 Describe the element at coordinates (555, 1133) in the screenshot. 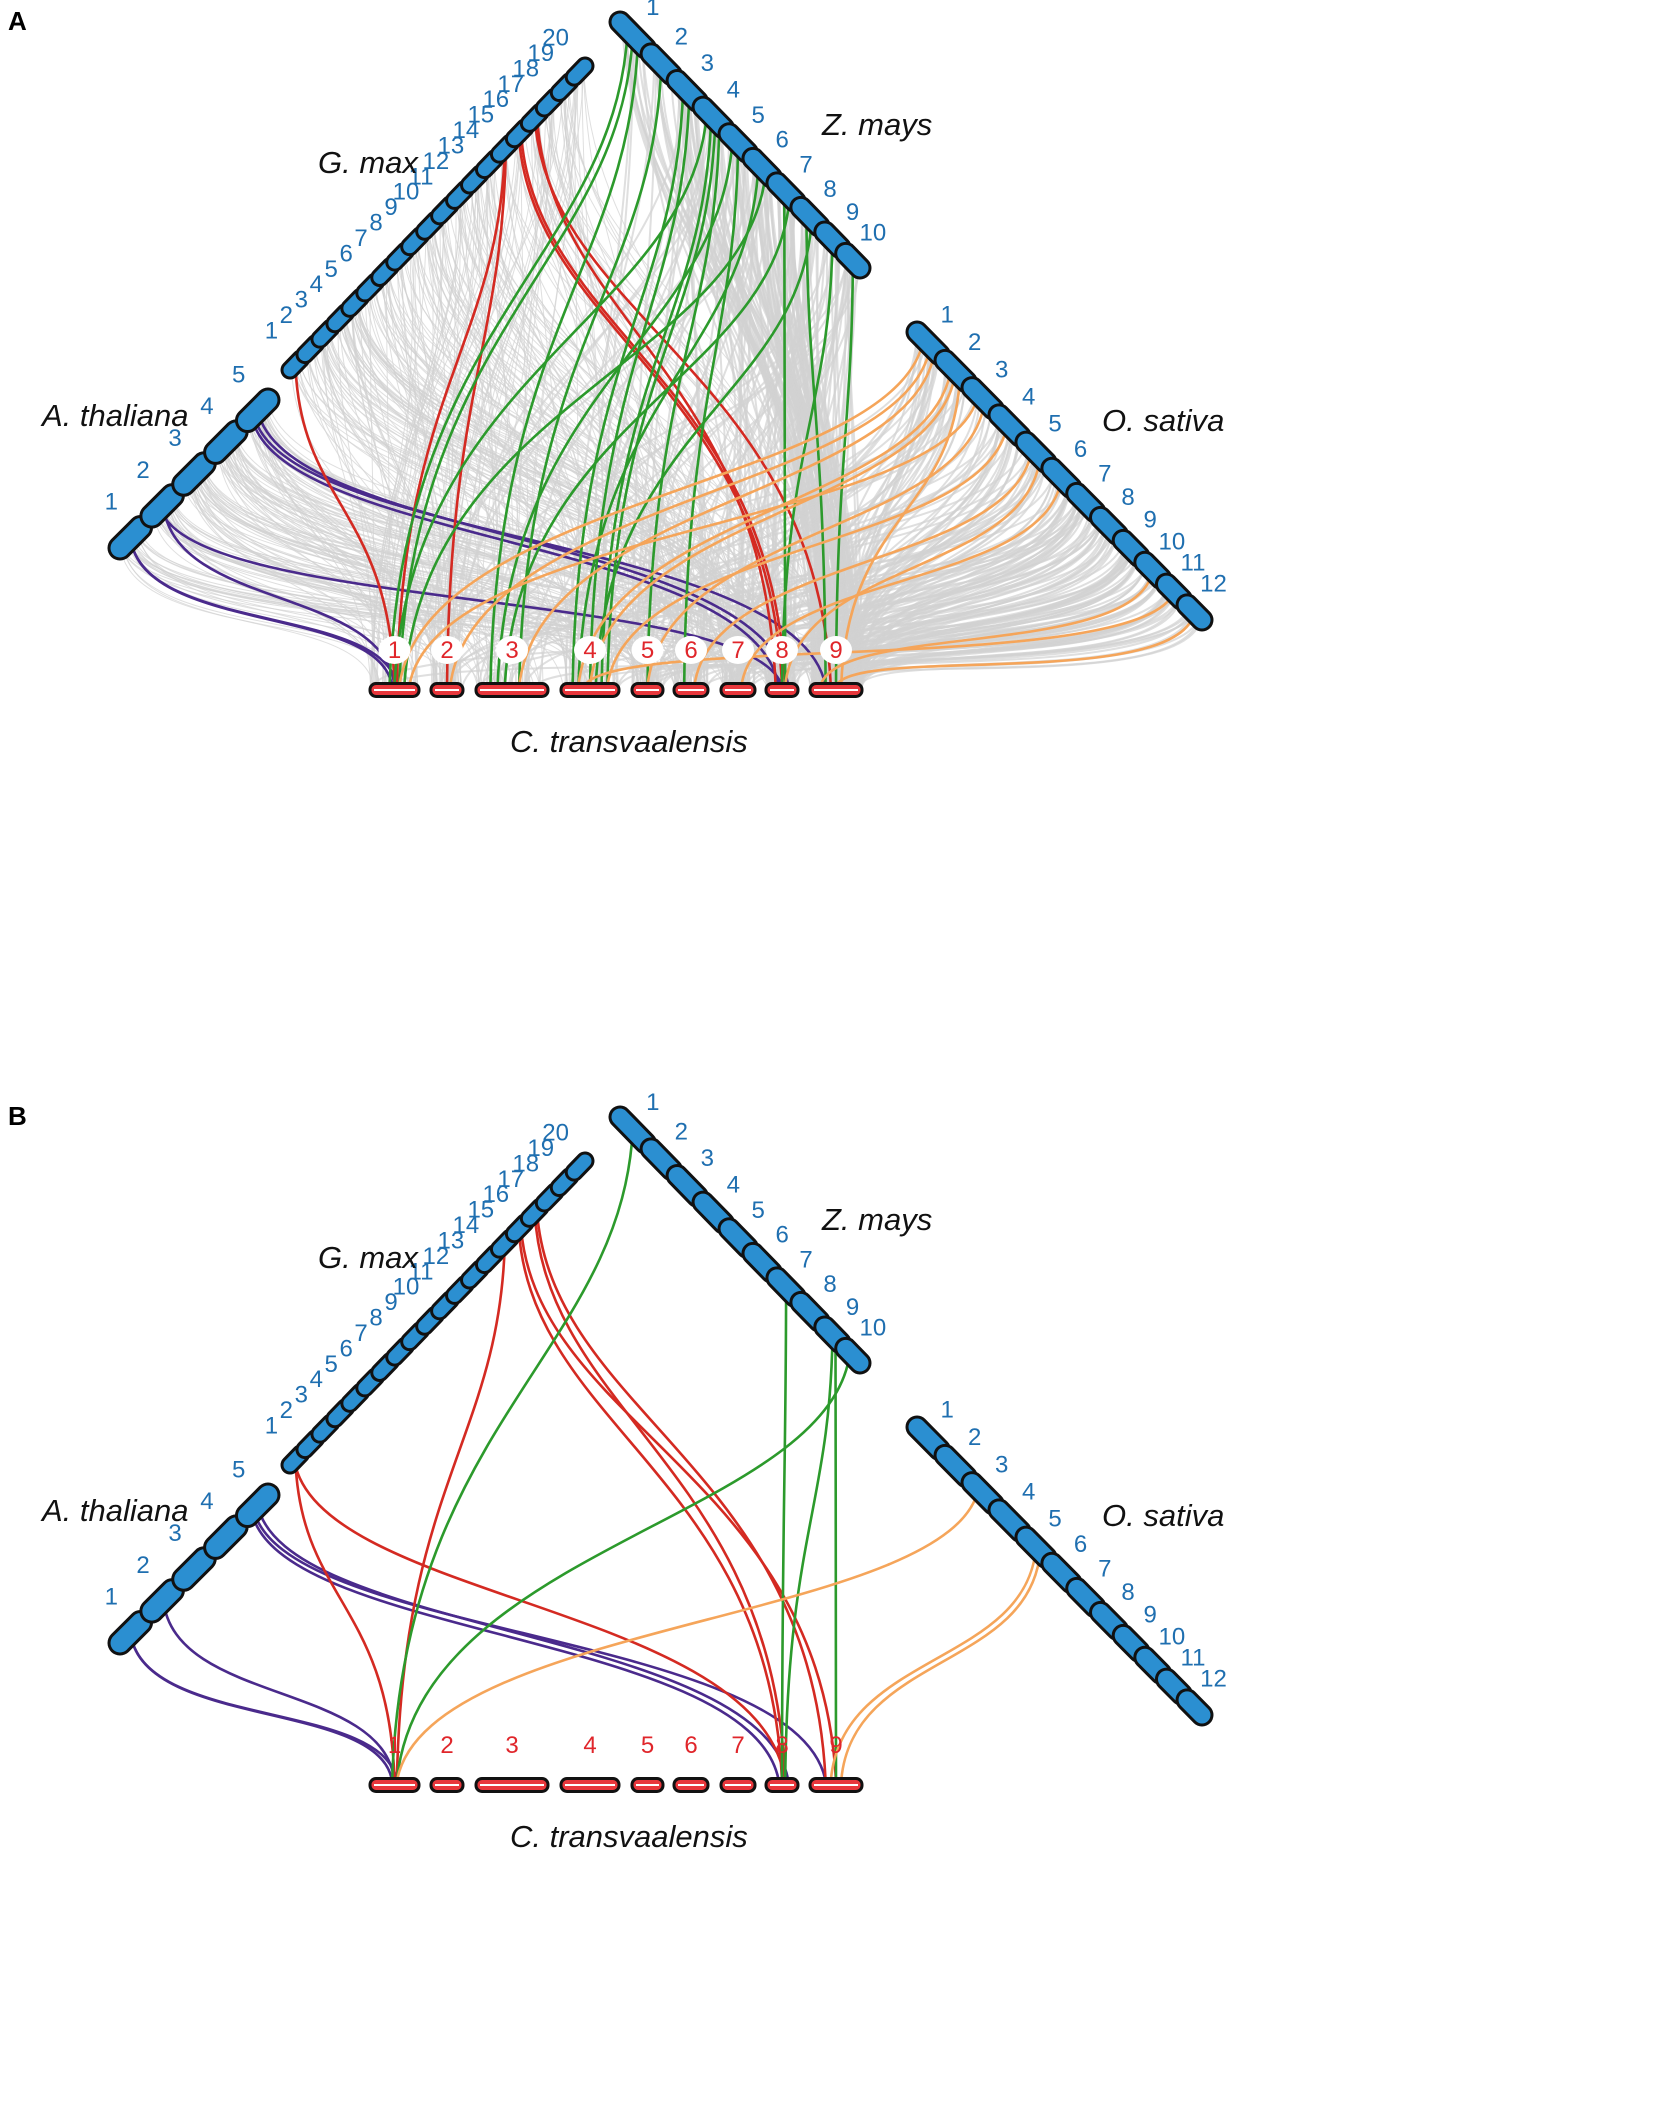

I see `chromosome-number: 20` at that location.